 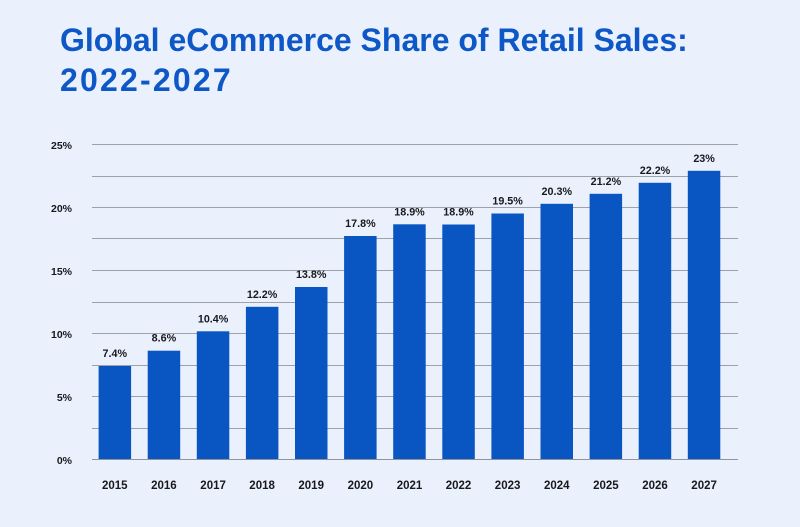 I want to click on svg-text: 7.4%, so click(x=115, y=354).